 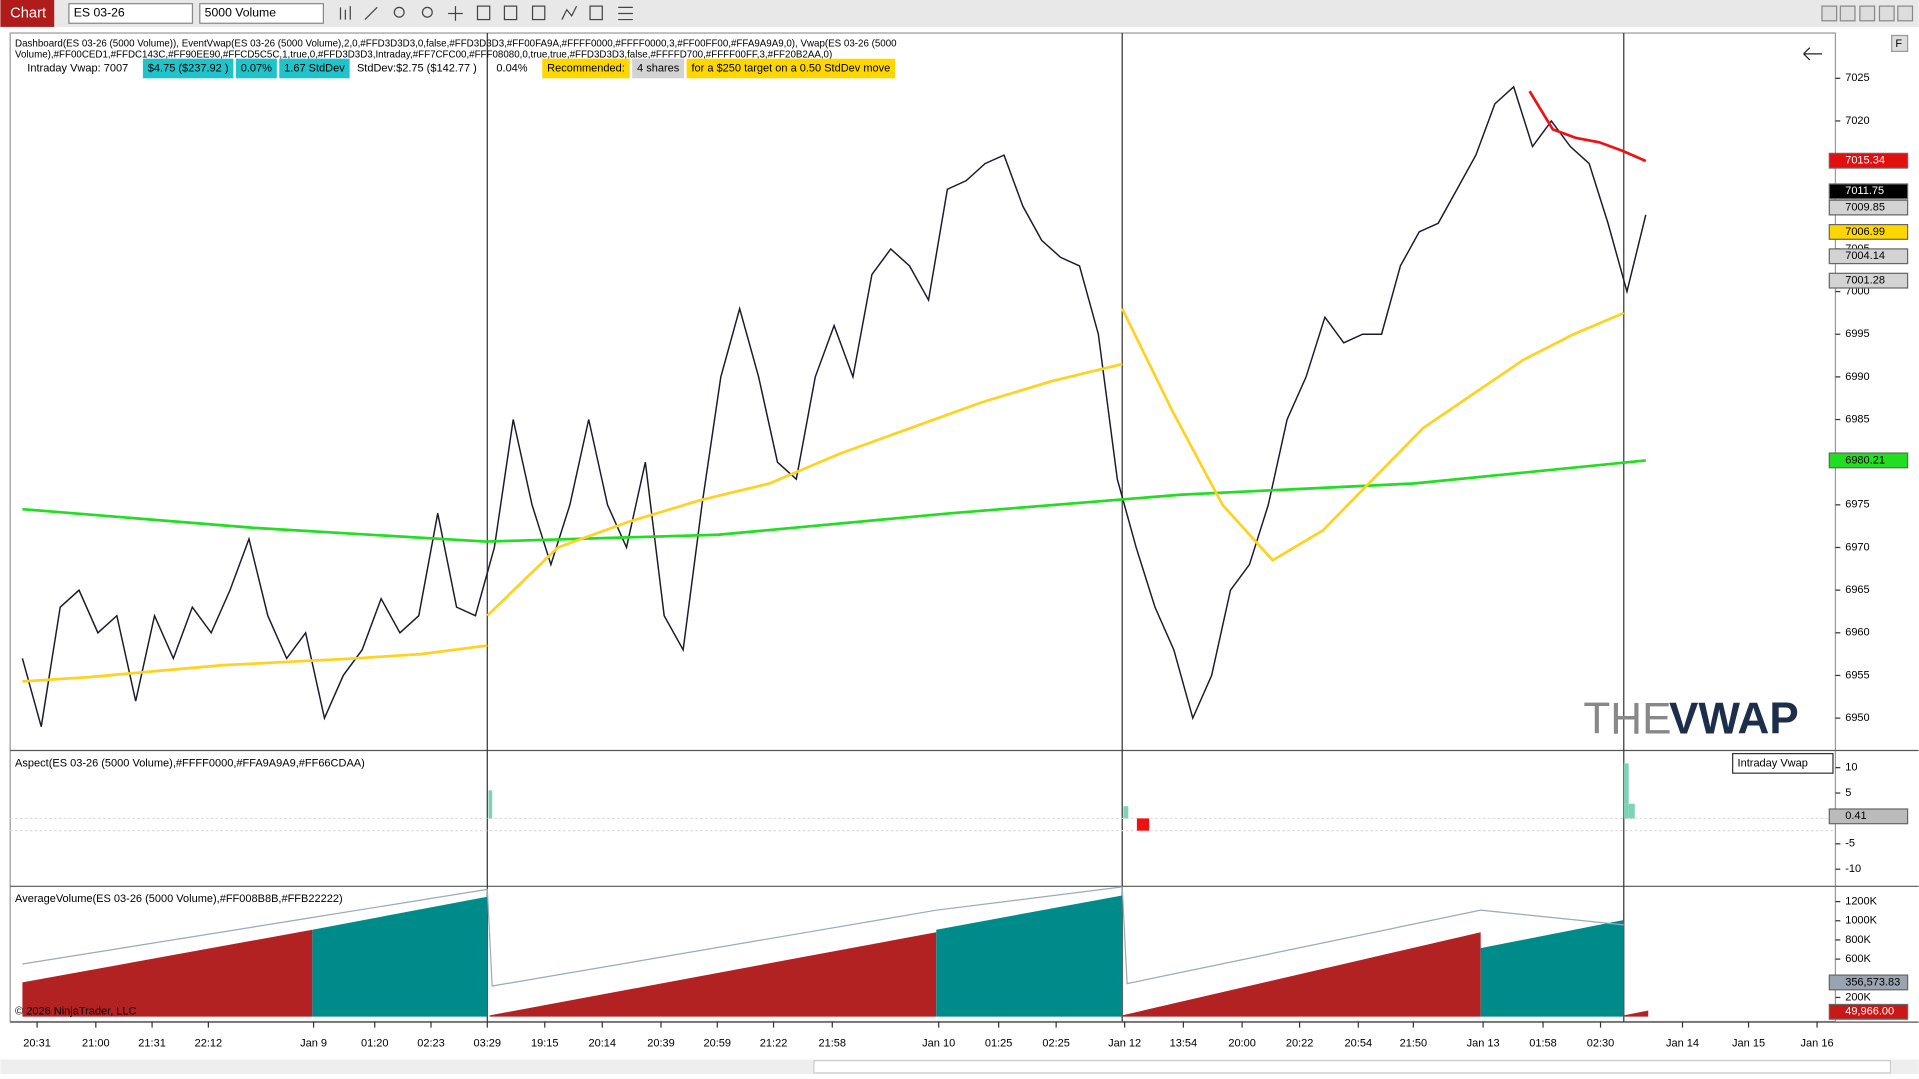 What do you see at coordinates (999, 1043) in the screenshot?
I see `x-tick-label: 01:25` at bounding box center [999, 1043].